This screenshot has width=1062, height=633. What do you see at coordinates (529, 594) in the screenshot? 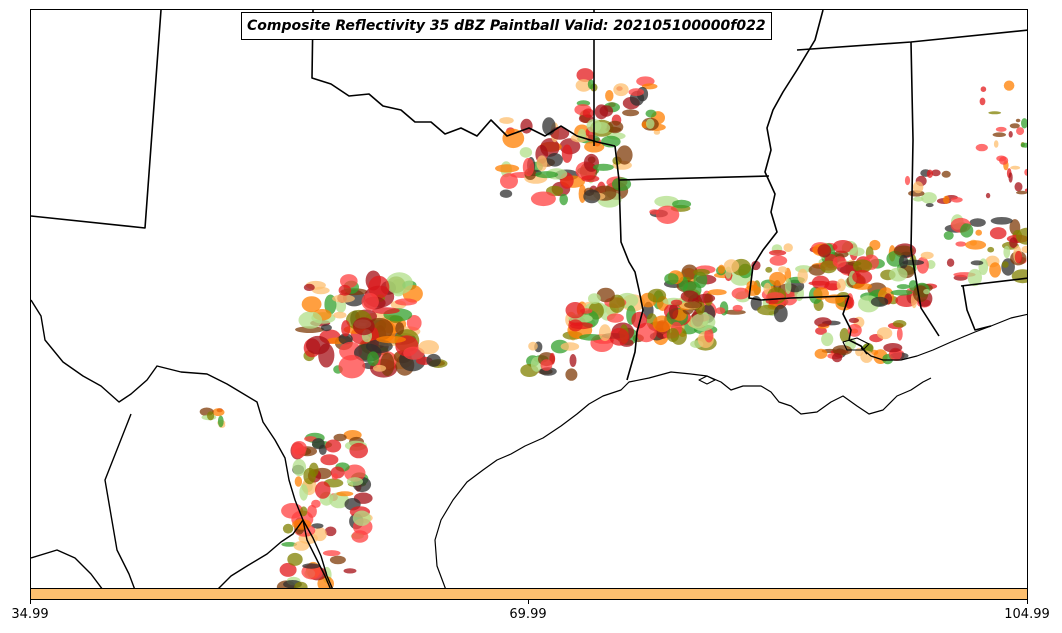
I see `colorbar` at bounding box center [529, 594].